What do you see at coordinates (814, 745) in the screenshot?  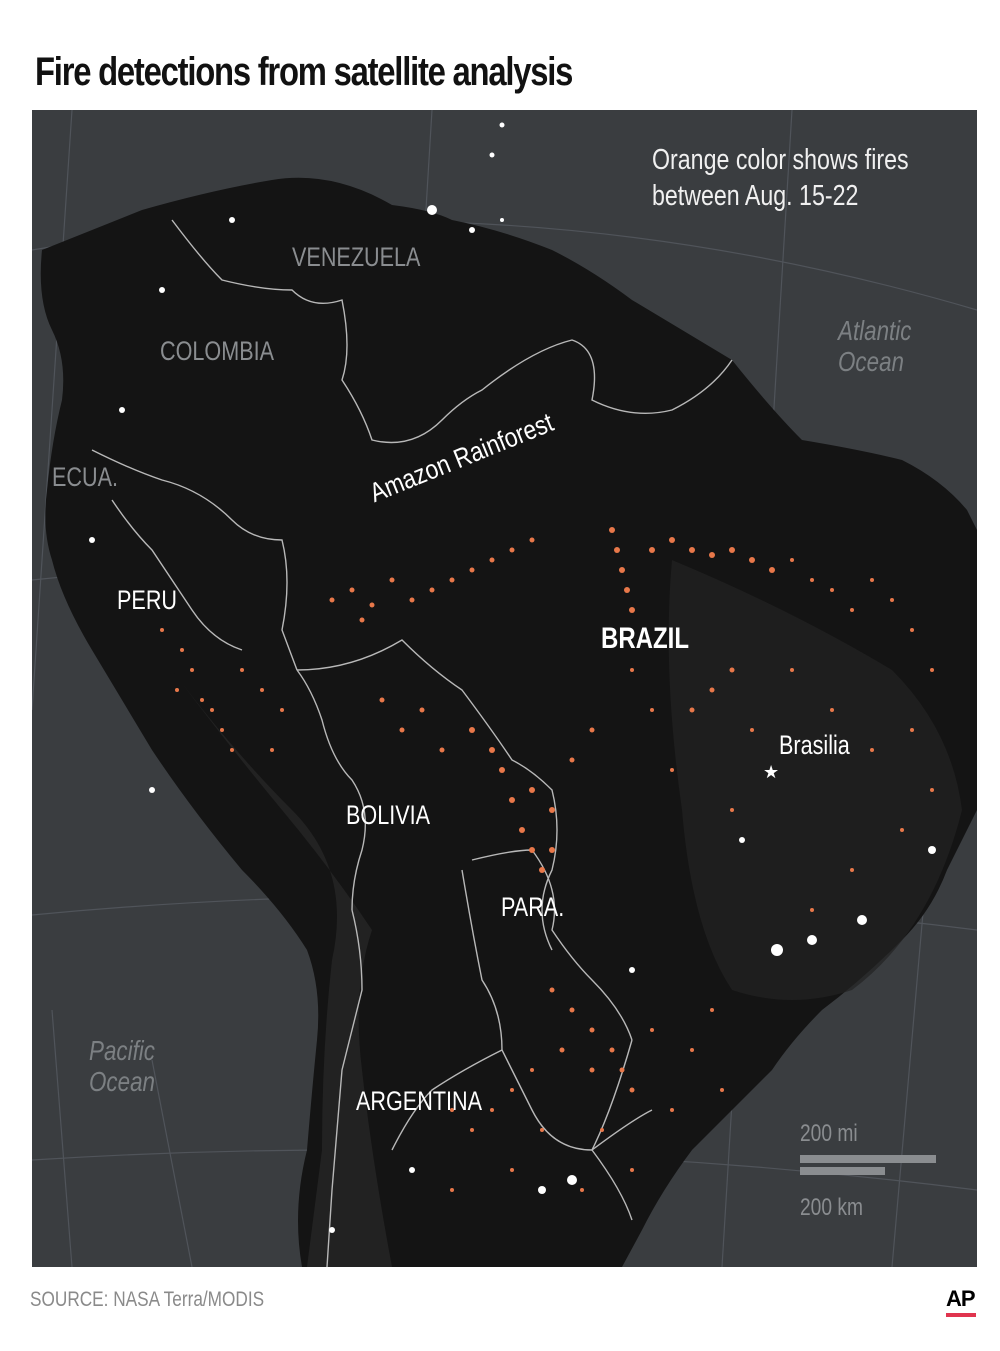 I see `label-brasilia: Brasilia` at bounding box center [814, 745].